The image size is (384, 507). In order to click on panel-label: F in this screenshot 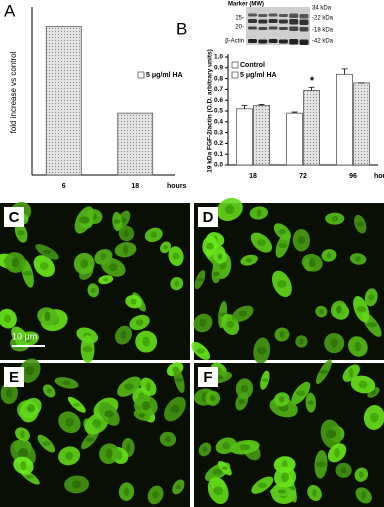, I will do `click(207, 377)`.